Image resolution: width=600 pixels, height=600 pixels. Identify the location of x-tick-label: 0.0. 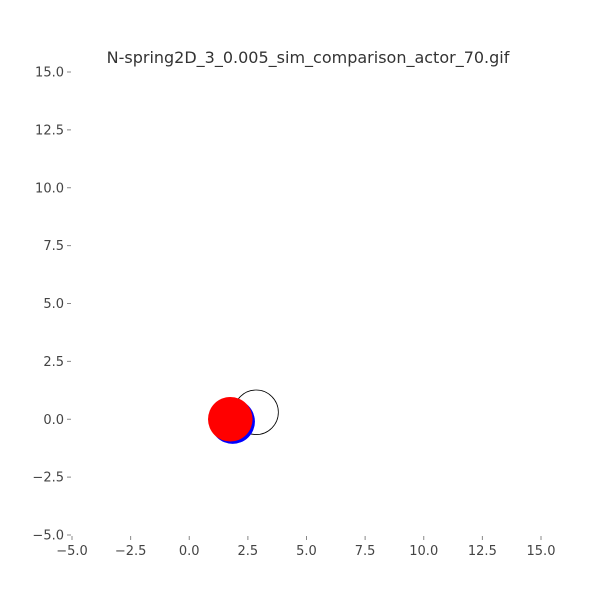
(189, 551).